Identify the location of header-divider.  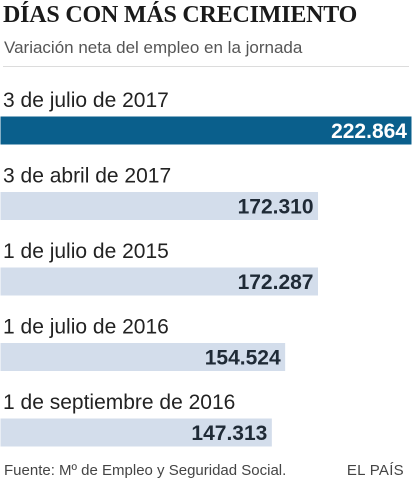
(206, 66).